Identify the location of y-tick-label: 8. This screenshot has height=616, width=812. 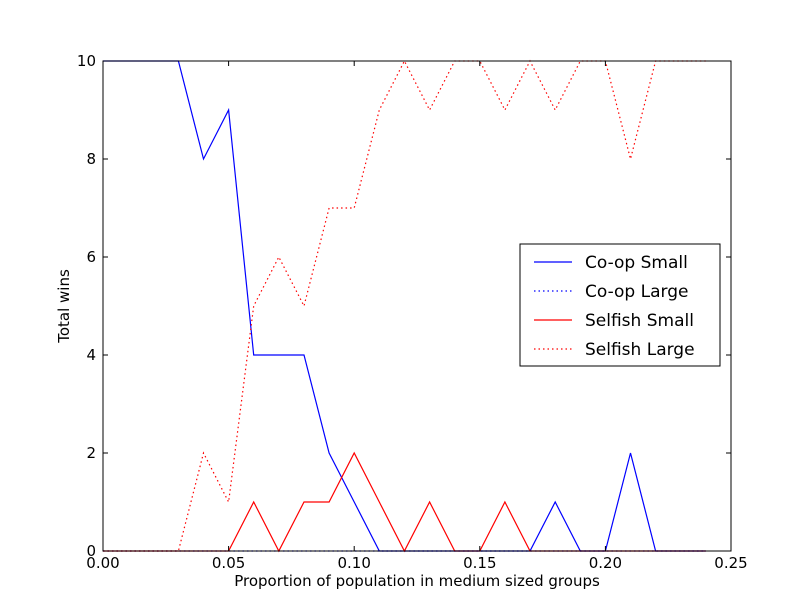
(91, 159).